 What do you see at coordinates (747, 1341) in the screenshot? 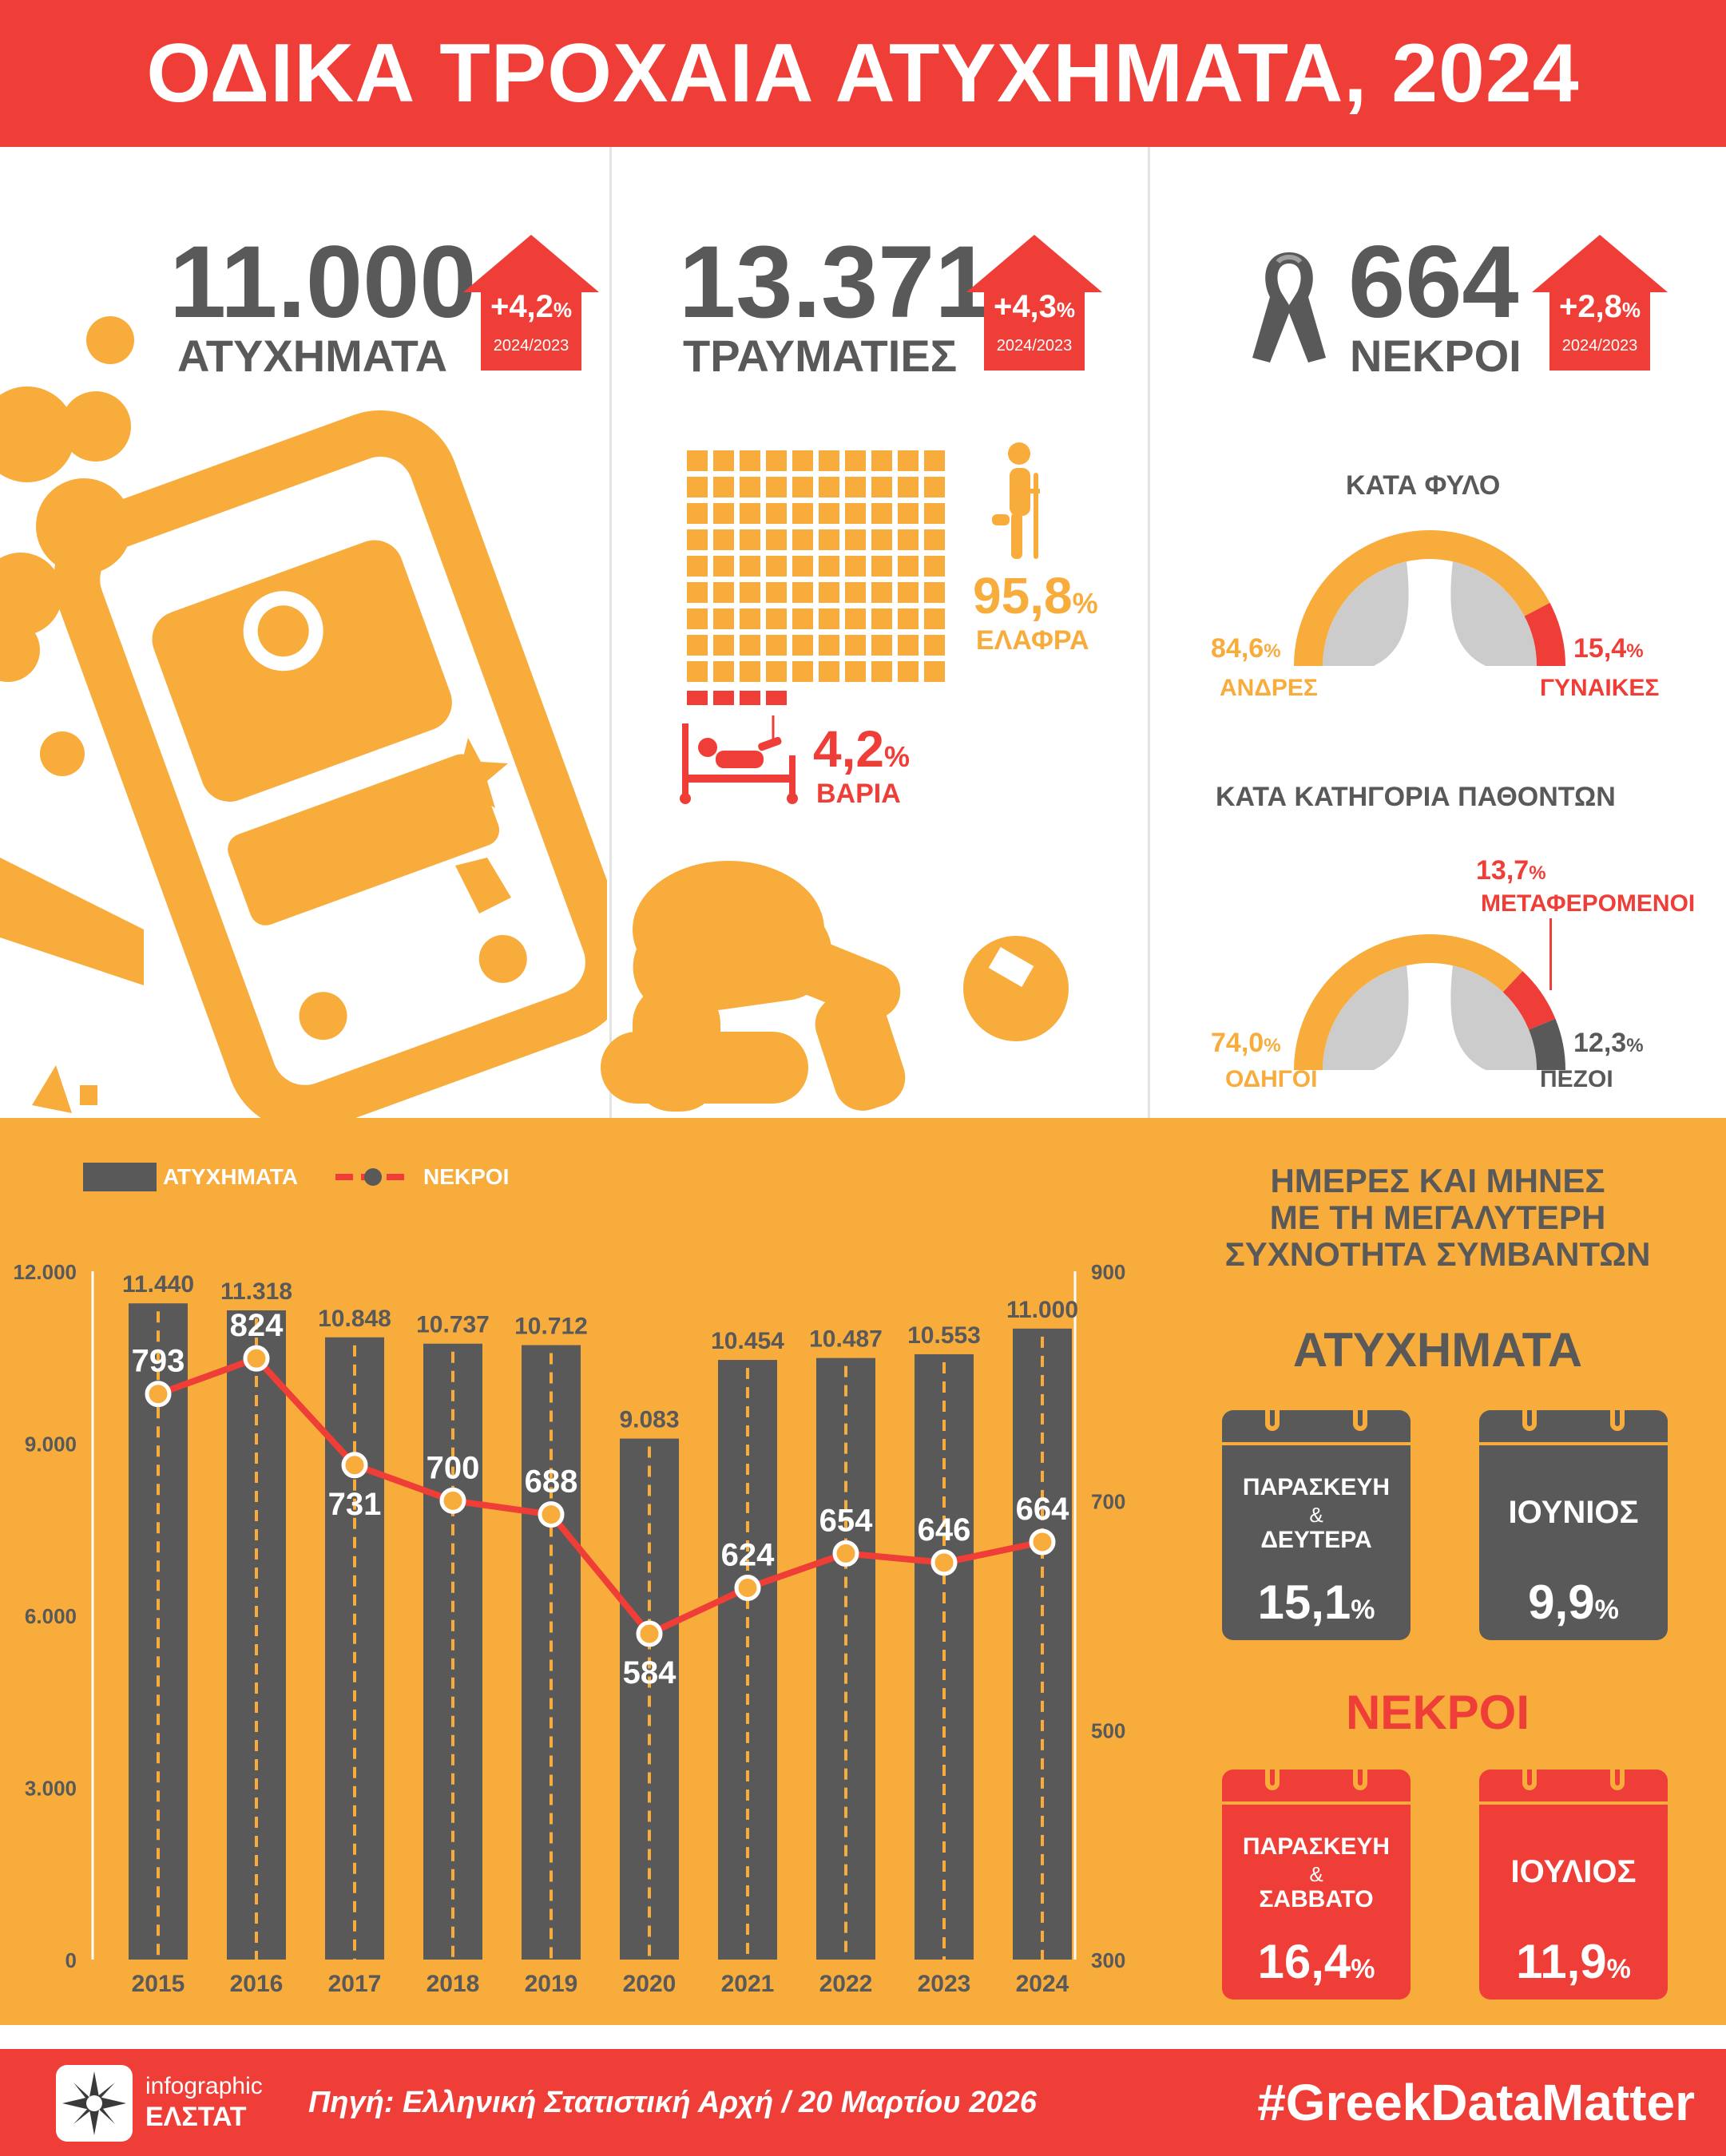
I see `bar-value-label: 10.454` at bounding box center [747, 1341].